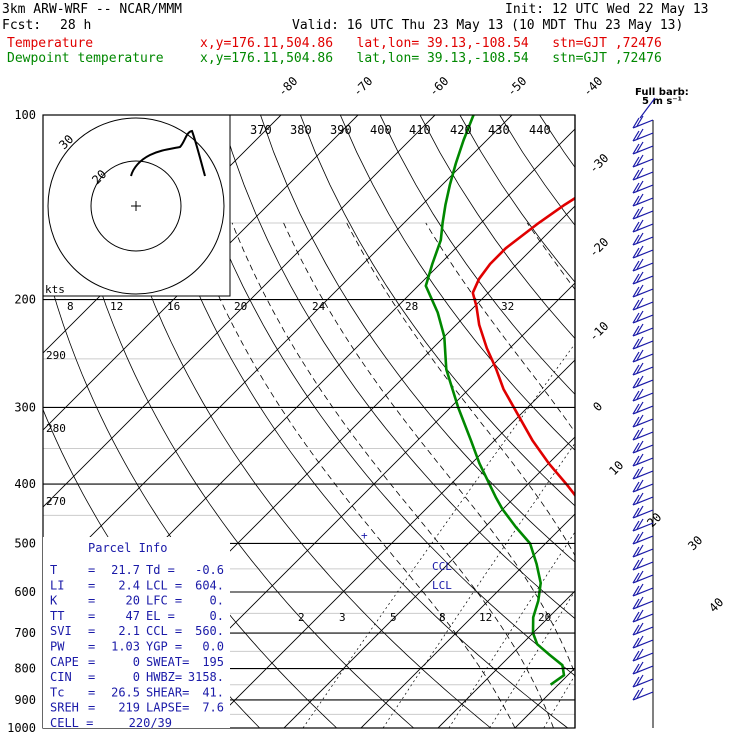  Describe the element at coordinates (442, 585) in the screenshot. I see `lcl-marker: LCL` at that location.